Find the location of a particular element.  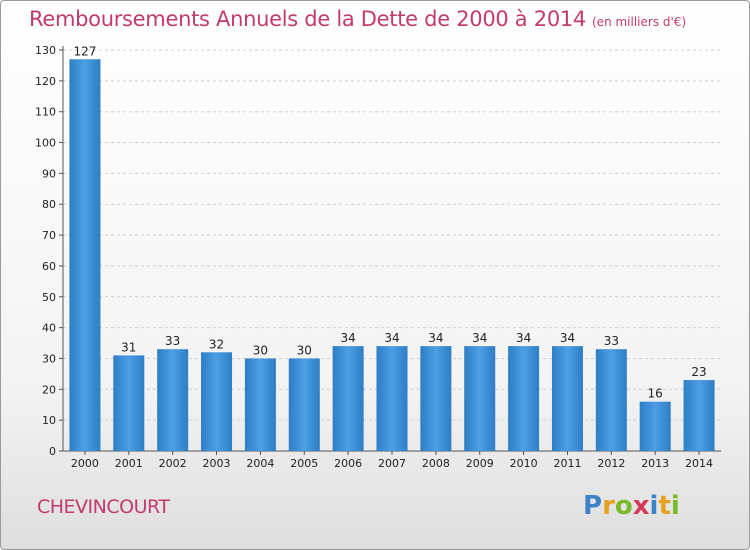

x-tick-label: 2005 is located at coordinates (304, 463).